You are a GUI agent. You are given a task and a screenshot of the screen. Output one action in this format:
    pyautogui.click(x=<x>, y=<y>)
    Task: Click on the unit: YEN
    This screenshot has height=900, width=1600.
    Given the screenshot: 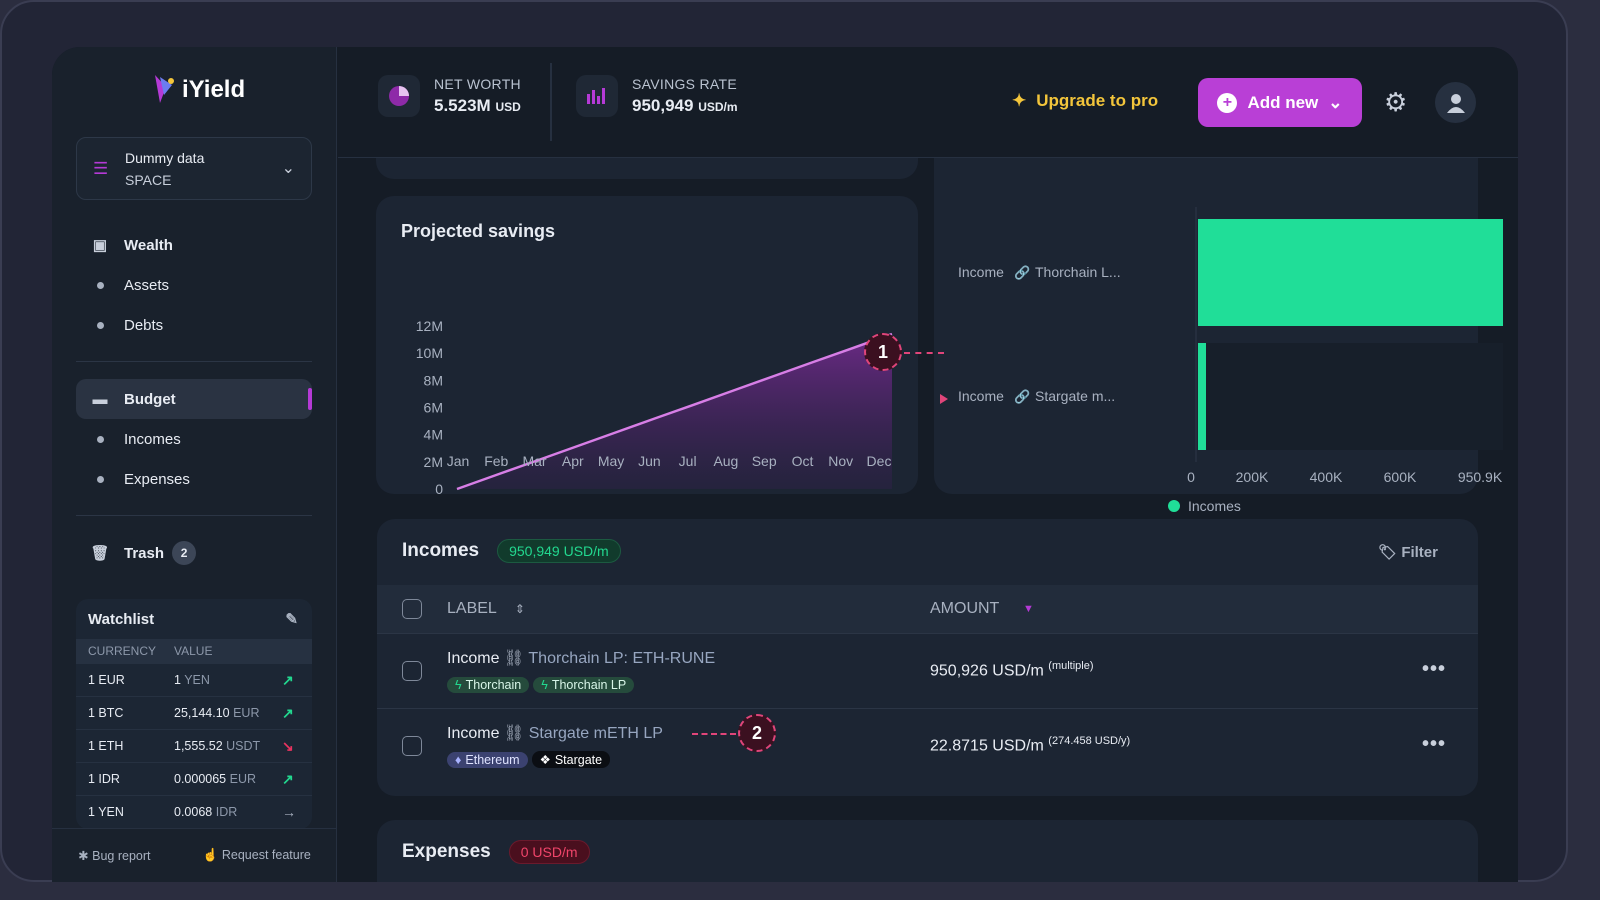 What is the action you would take?
    pyautogui.click(x=197, y=680)
    